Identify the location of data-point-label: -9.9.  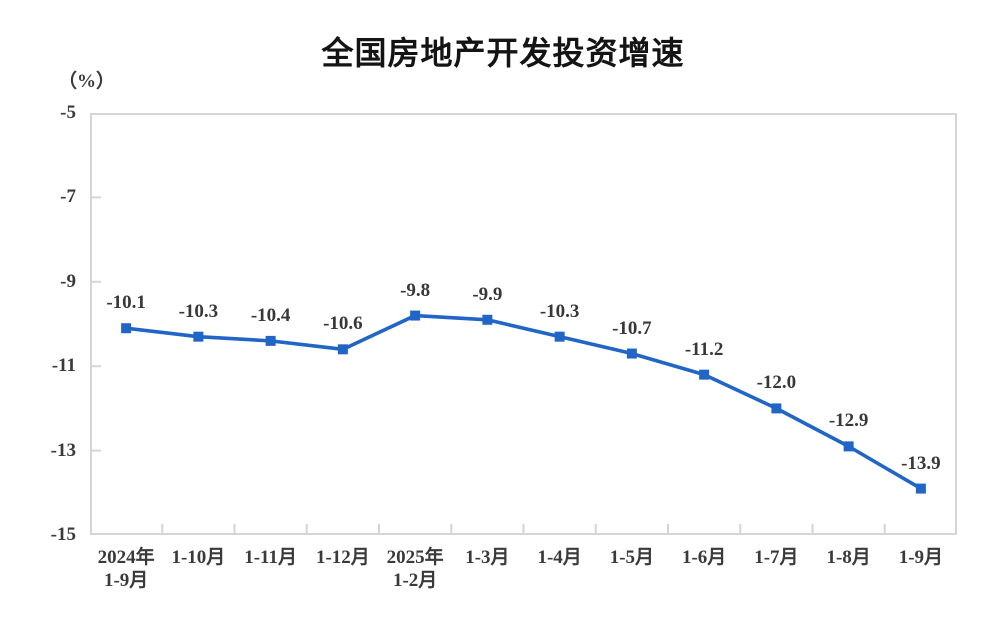
(487, 294).